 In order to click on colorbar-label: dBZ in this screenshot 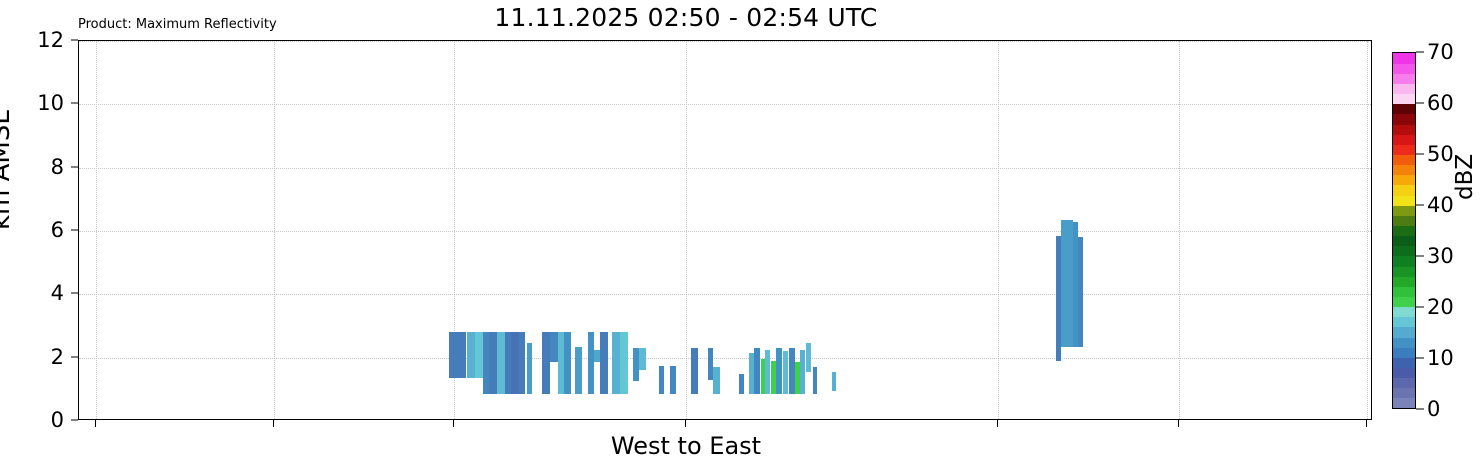, I will do `click(1465, 176)`.